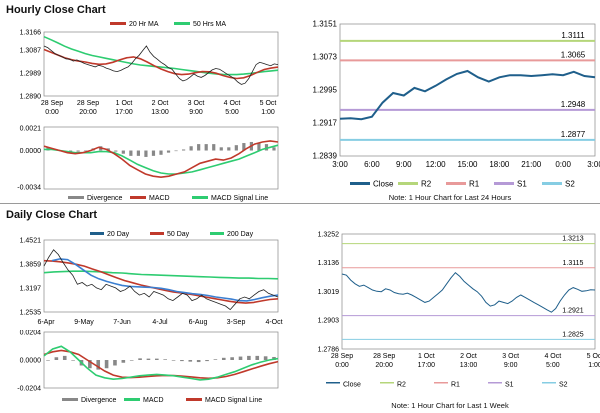  I want to click on y-tick-label: 1.3136, so click(329, 263).